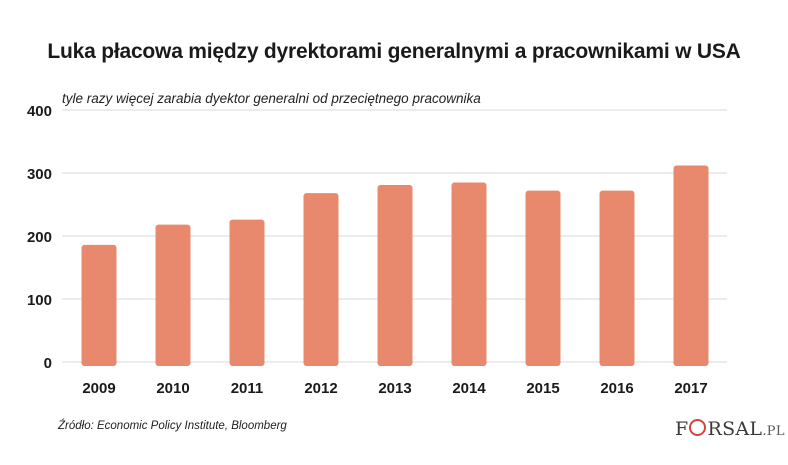 This screenshot has height=465, width=788. What do you see at coordinates (98, 388) in the screenshot?
I see `x-tick-label: 2009` at bounding box center [98, 388].